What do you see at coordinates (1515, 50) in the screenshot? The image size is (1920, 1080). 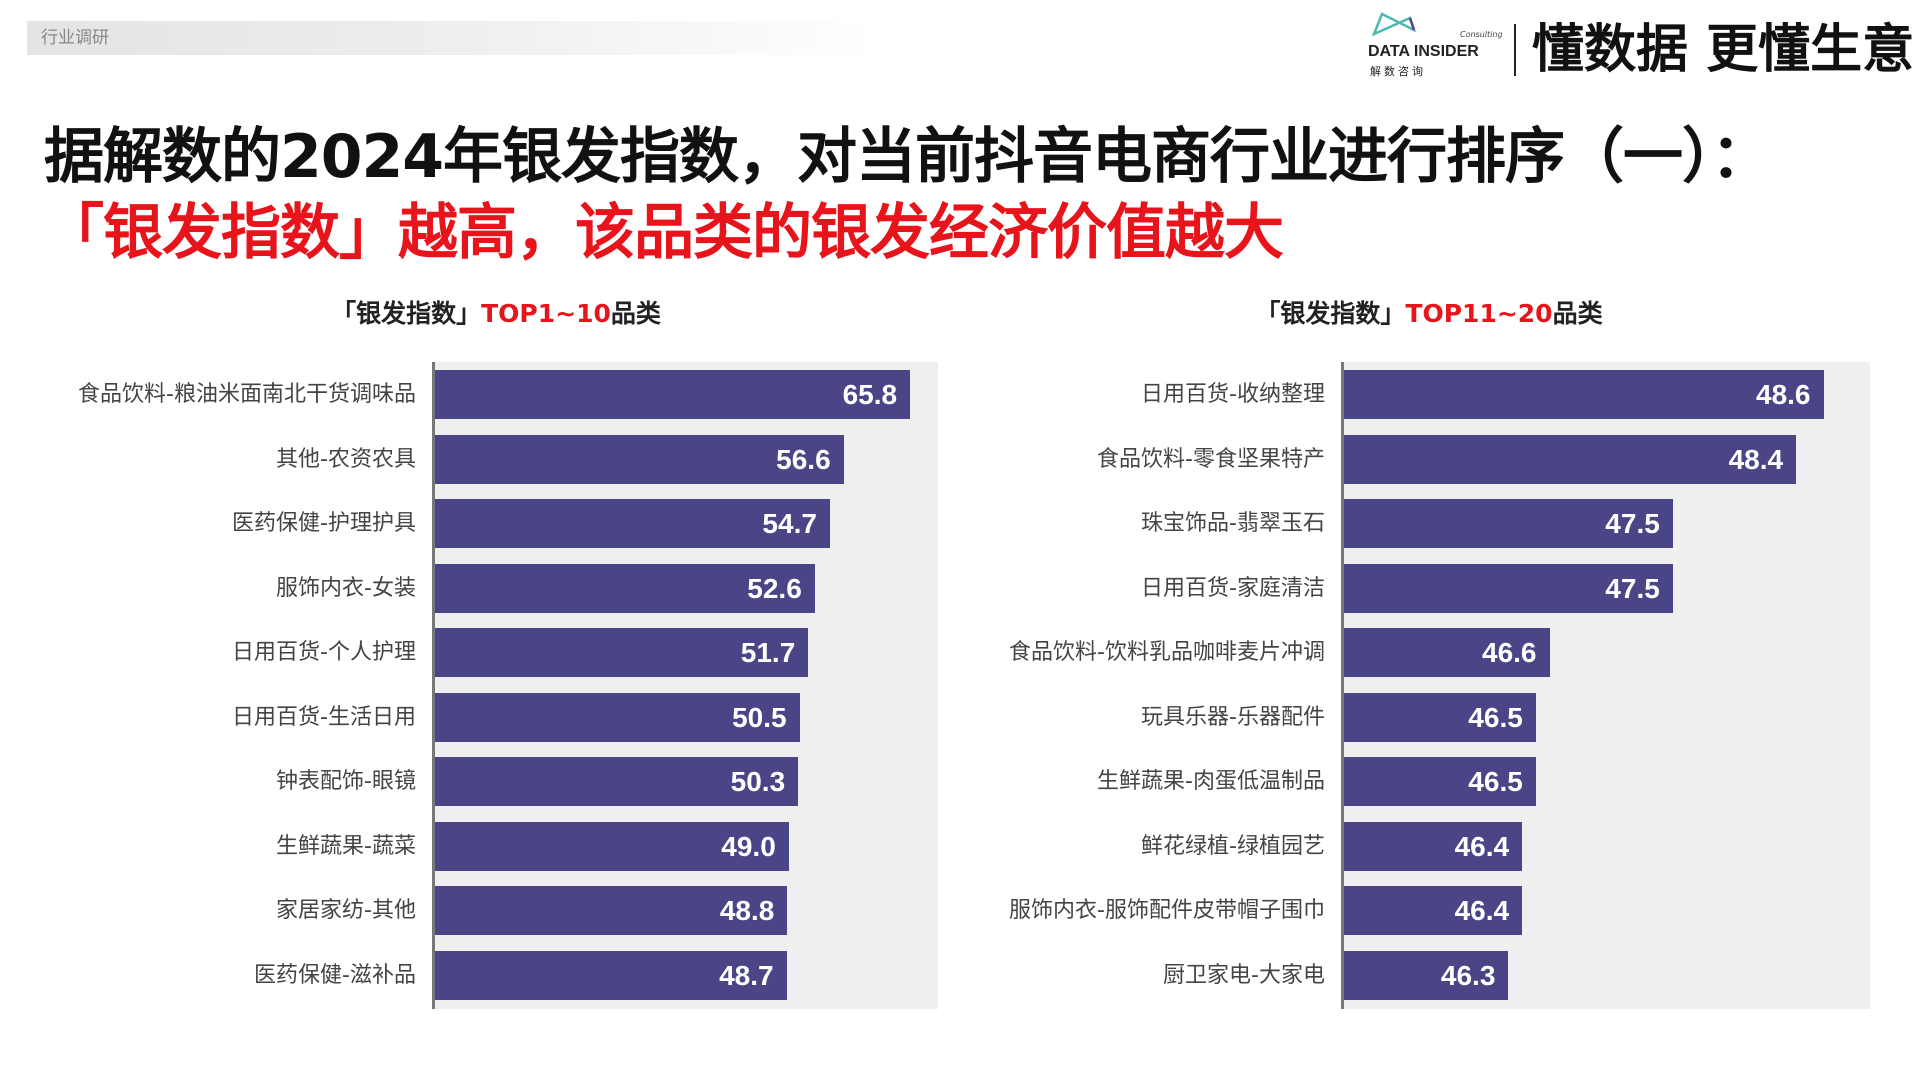 I see `header-divider` at bounding box center [1515, 50].